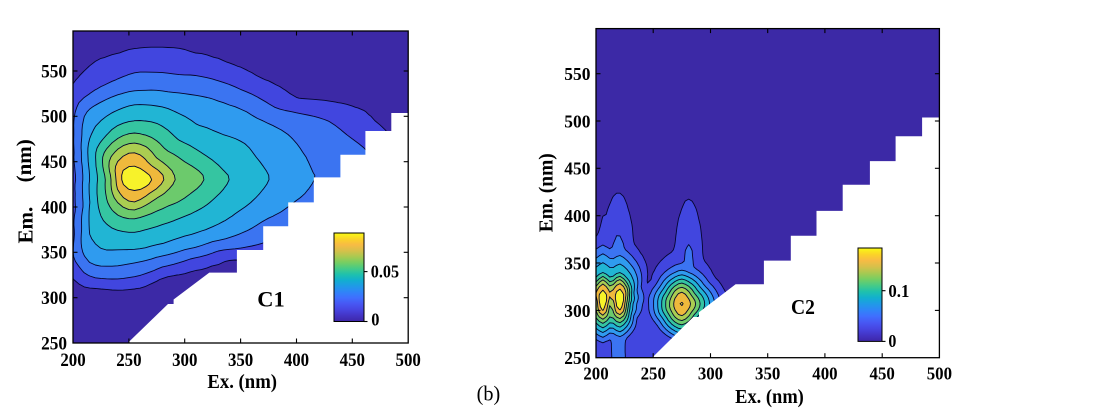 The image size is (1120, 420). I want to click on svg-text: (b), so click(489, 393).